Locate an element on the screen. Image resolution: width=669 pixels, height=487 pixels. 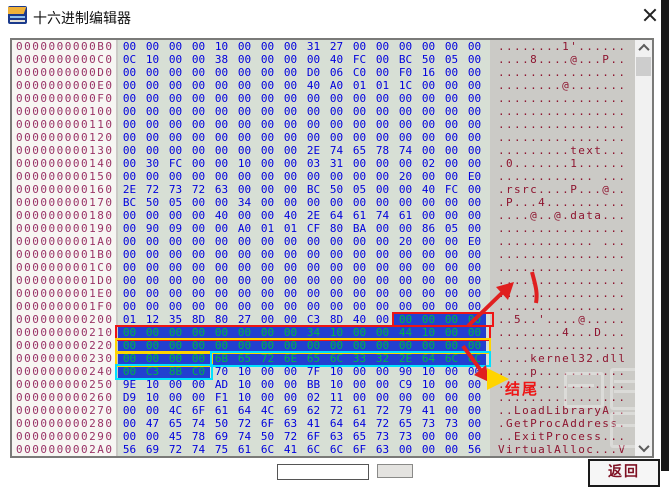
byte-cell: 69 is located at coordinates (152, 449).